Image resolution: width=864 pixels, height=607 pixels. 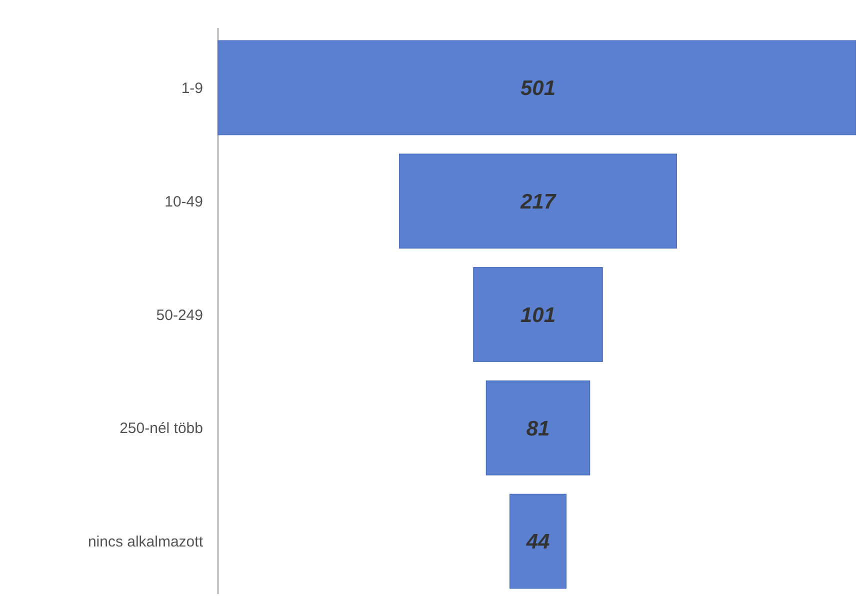 What do you see at coordinates (192, 88) in the screenshot?
I see `category-label: 1-9` at bounding box center [192, 88].